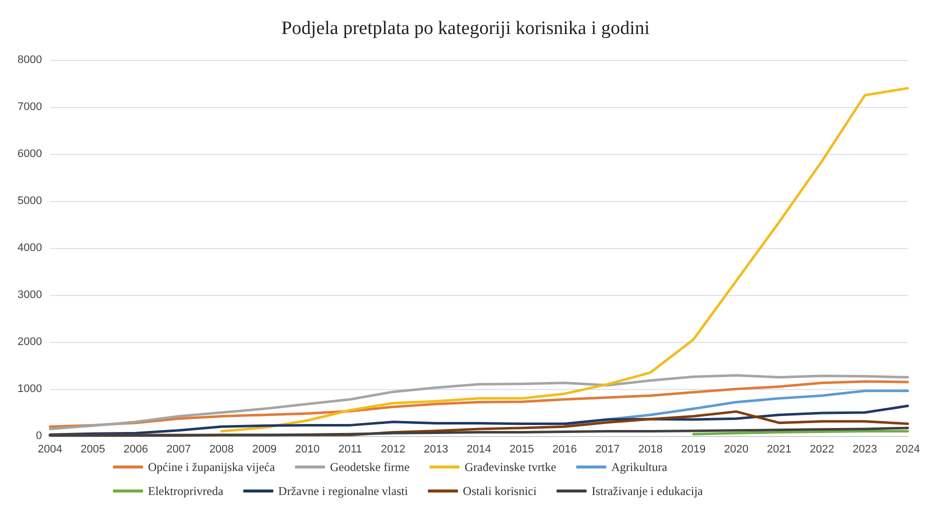 Image resolution: width=931 pixels, height=517 pixels. I want to click on y-tick-label: 7000, so click(30, 107).